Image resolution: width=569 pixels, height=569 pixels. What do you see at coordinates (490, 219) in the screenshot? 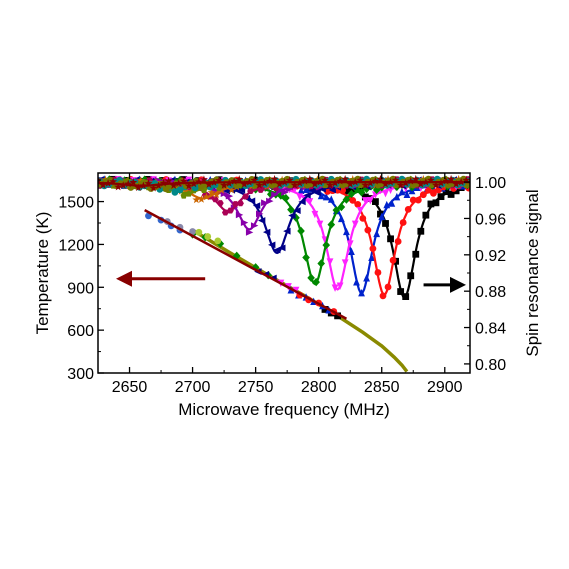
I see `y-right-tick-label: 0.96` at bounding box center [490, 219].